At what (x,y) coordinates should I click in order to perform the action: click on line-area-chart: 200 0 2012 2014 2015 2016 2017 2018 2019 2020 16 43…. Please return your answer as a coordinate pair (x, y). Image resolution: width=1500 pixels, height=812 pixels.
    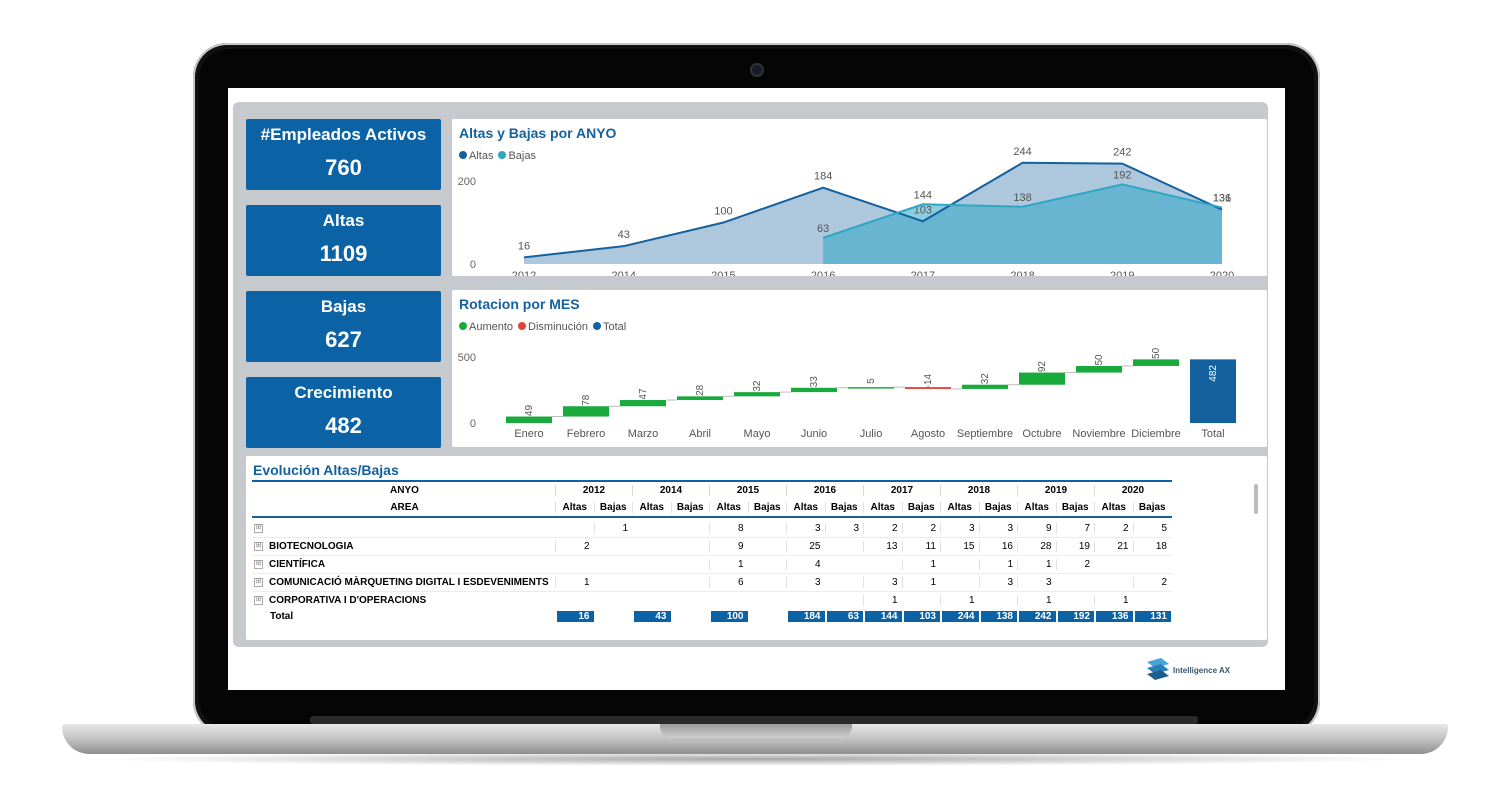
    Looking at the image, I should click on (846, 211).